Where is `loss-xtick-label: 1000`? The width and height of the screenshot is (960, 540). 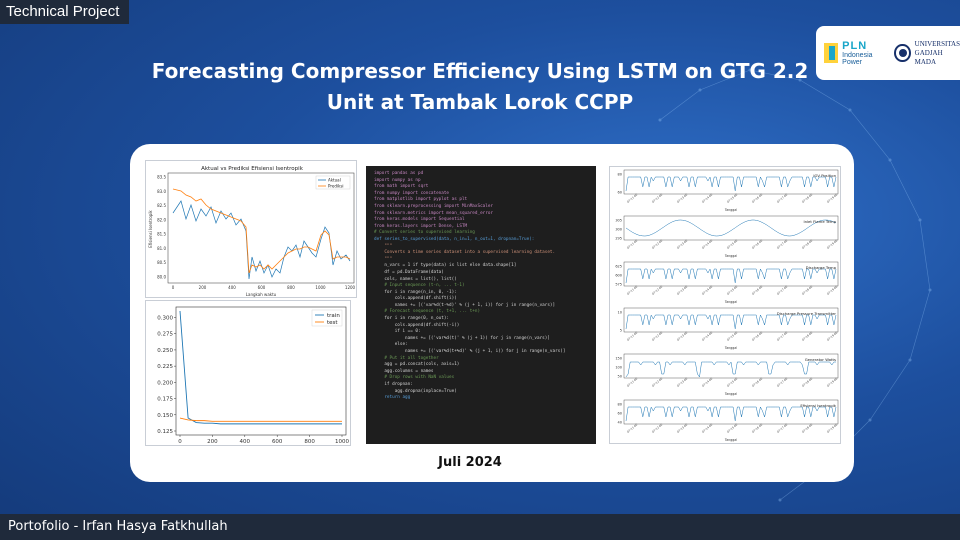 loss-xtick-label: 1000 is located at coordinates (342, 442).